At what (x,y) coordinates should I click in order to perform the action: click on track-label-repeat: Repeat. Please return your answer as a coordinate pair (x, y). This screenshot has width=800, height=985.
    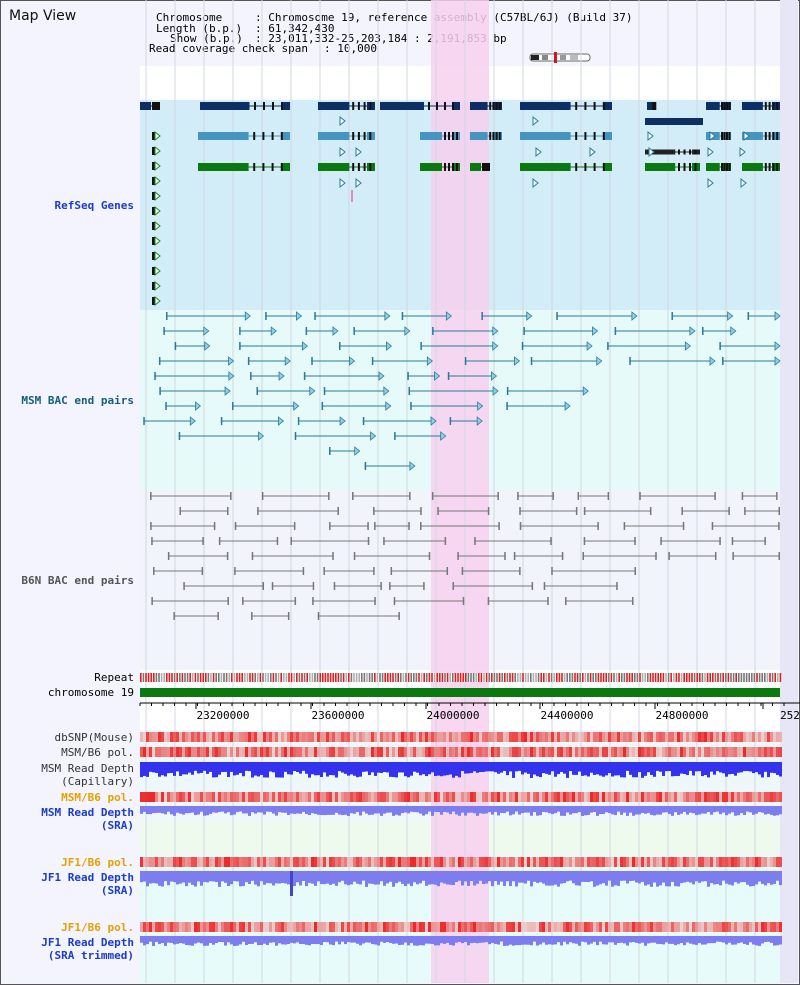
    Looking at the image, I should click on (114, 677).